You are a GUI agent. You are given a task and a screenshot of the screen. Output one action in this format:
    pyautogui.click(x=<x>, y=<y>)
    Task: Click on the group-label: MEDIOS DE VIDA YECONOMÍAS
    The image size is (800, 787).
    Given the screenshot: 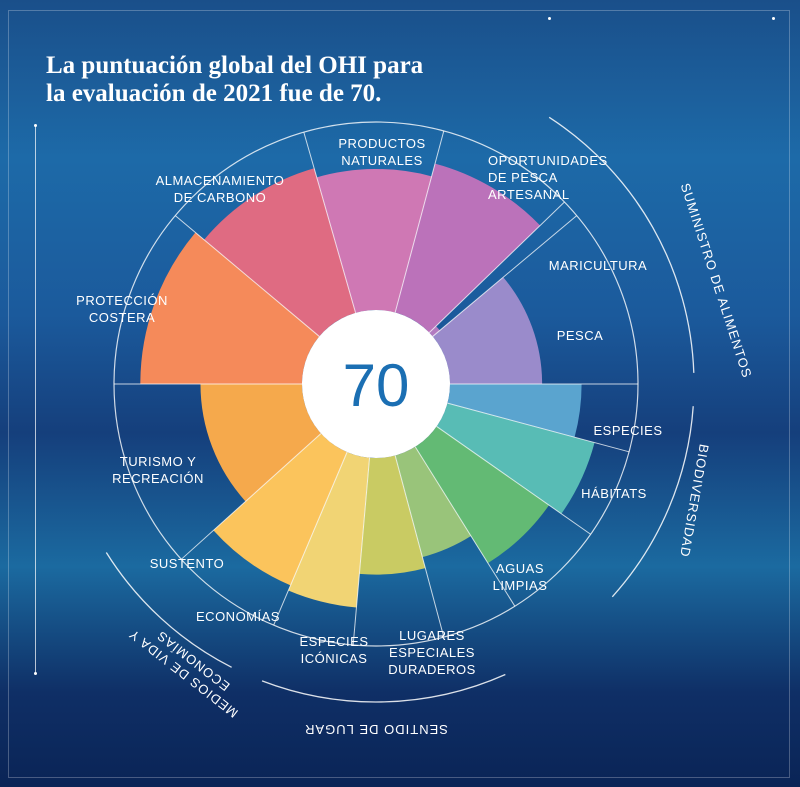 What is the action you would take?
    pyautogui.click(x=188, y=667)
    